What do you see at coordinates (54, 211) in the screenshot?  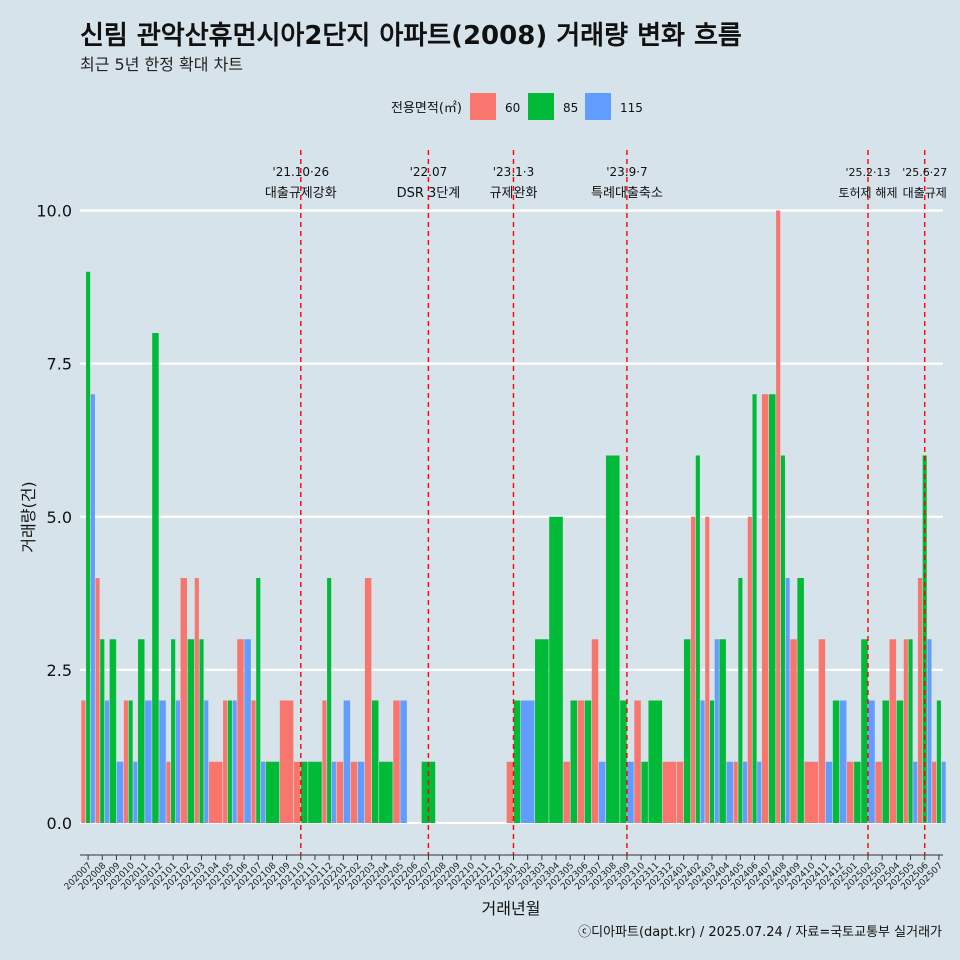 I see `y-tick-label: 10.0` at bounding box center [54, 211].